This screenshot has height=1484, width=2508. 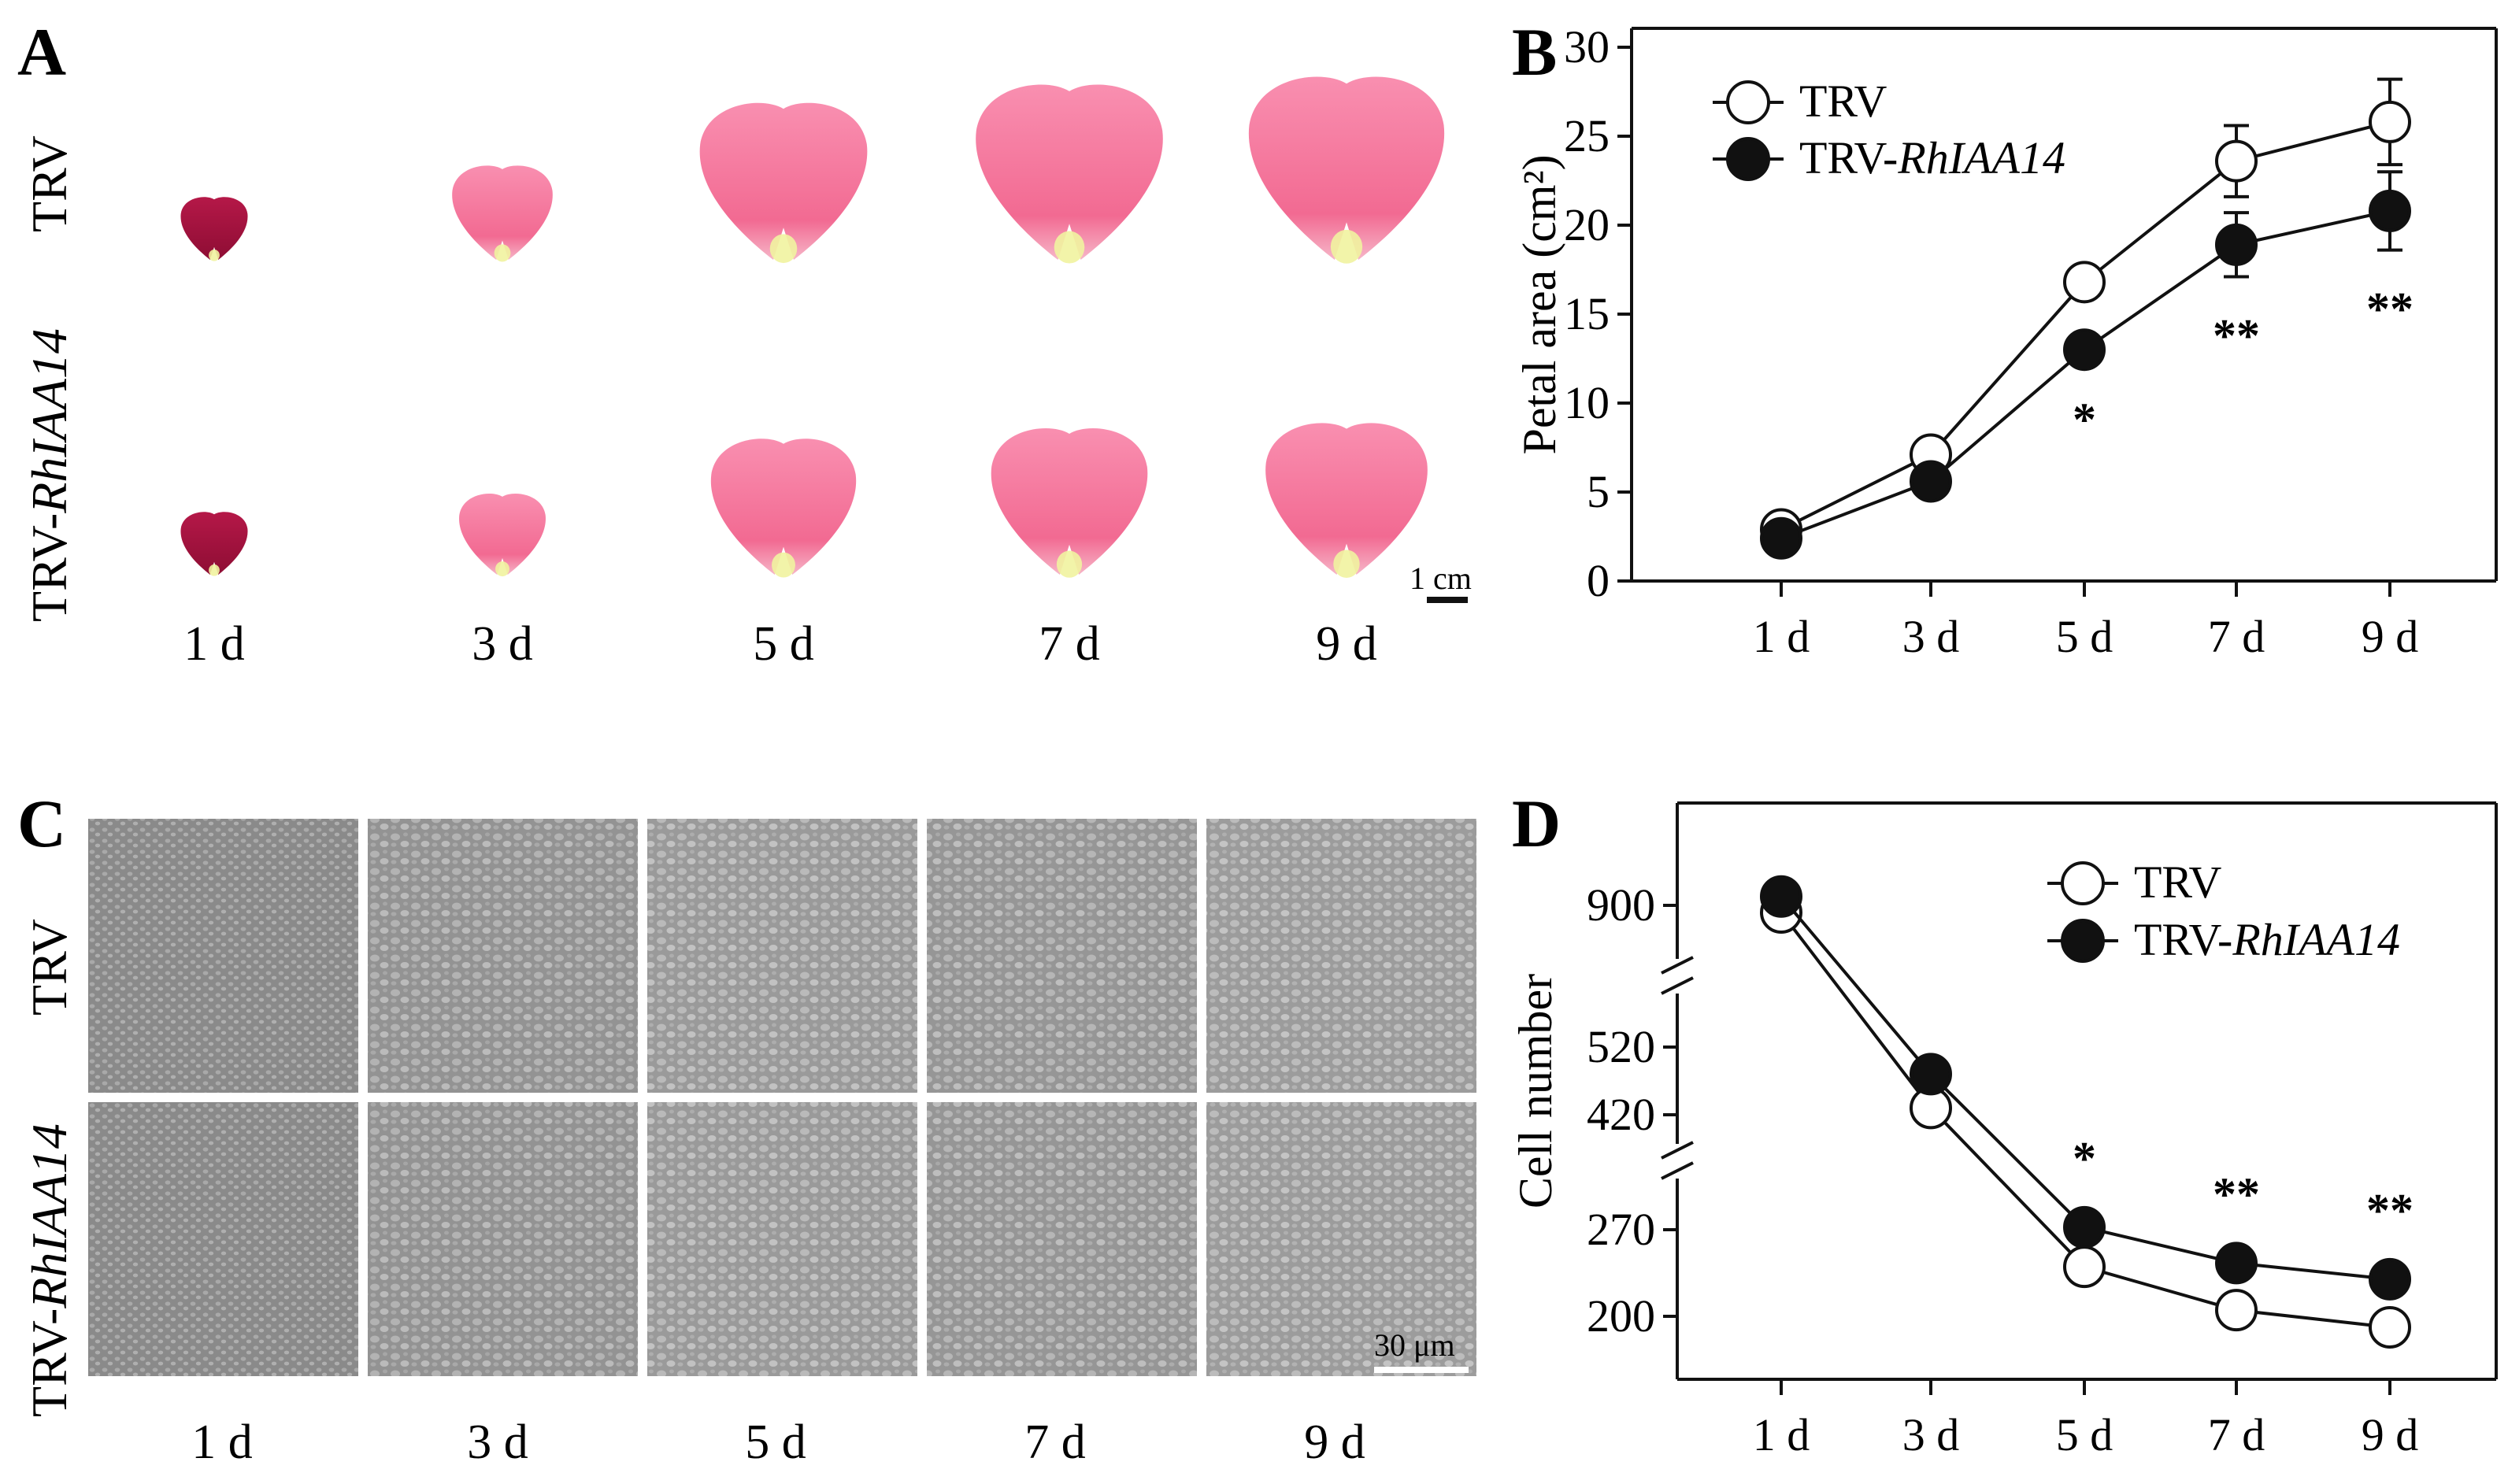 What do you see at coordinates (1536, 823) in the screenshot?
I see `panel-d-letter: D` at bounding box center [1536, 823].